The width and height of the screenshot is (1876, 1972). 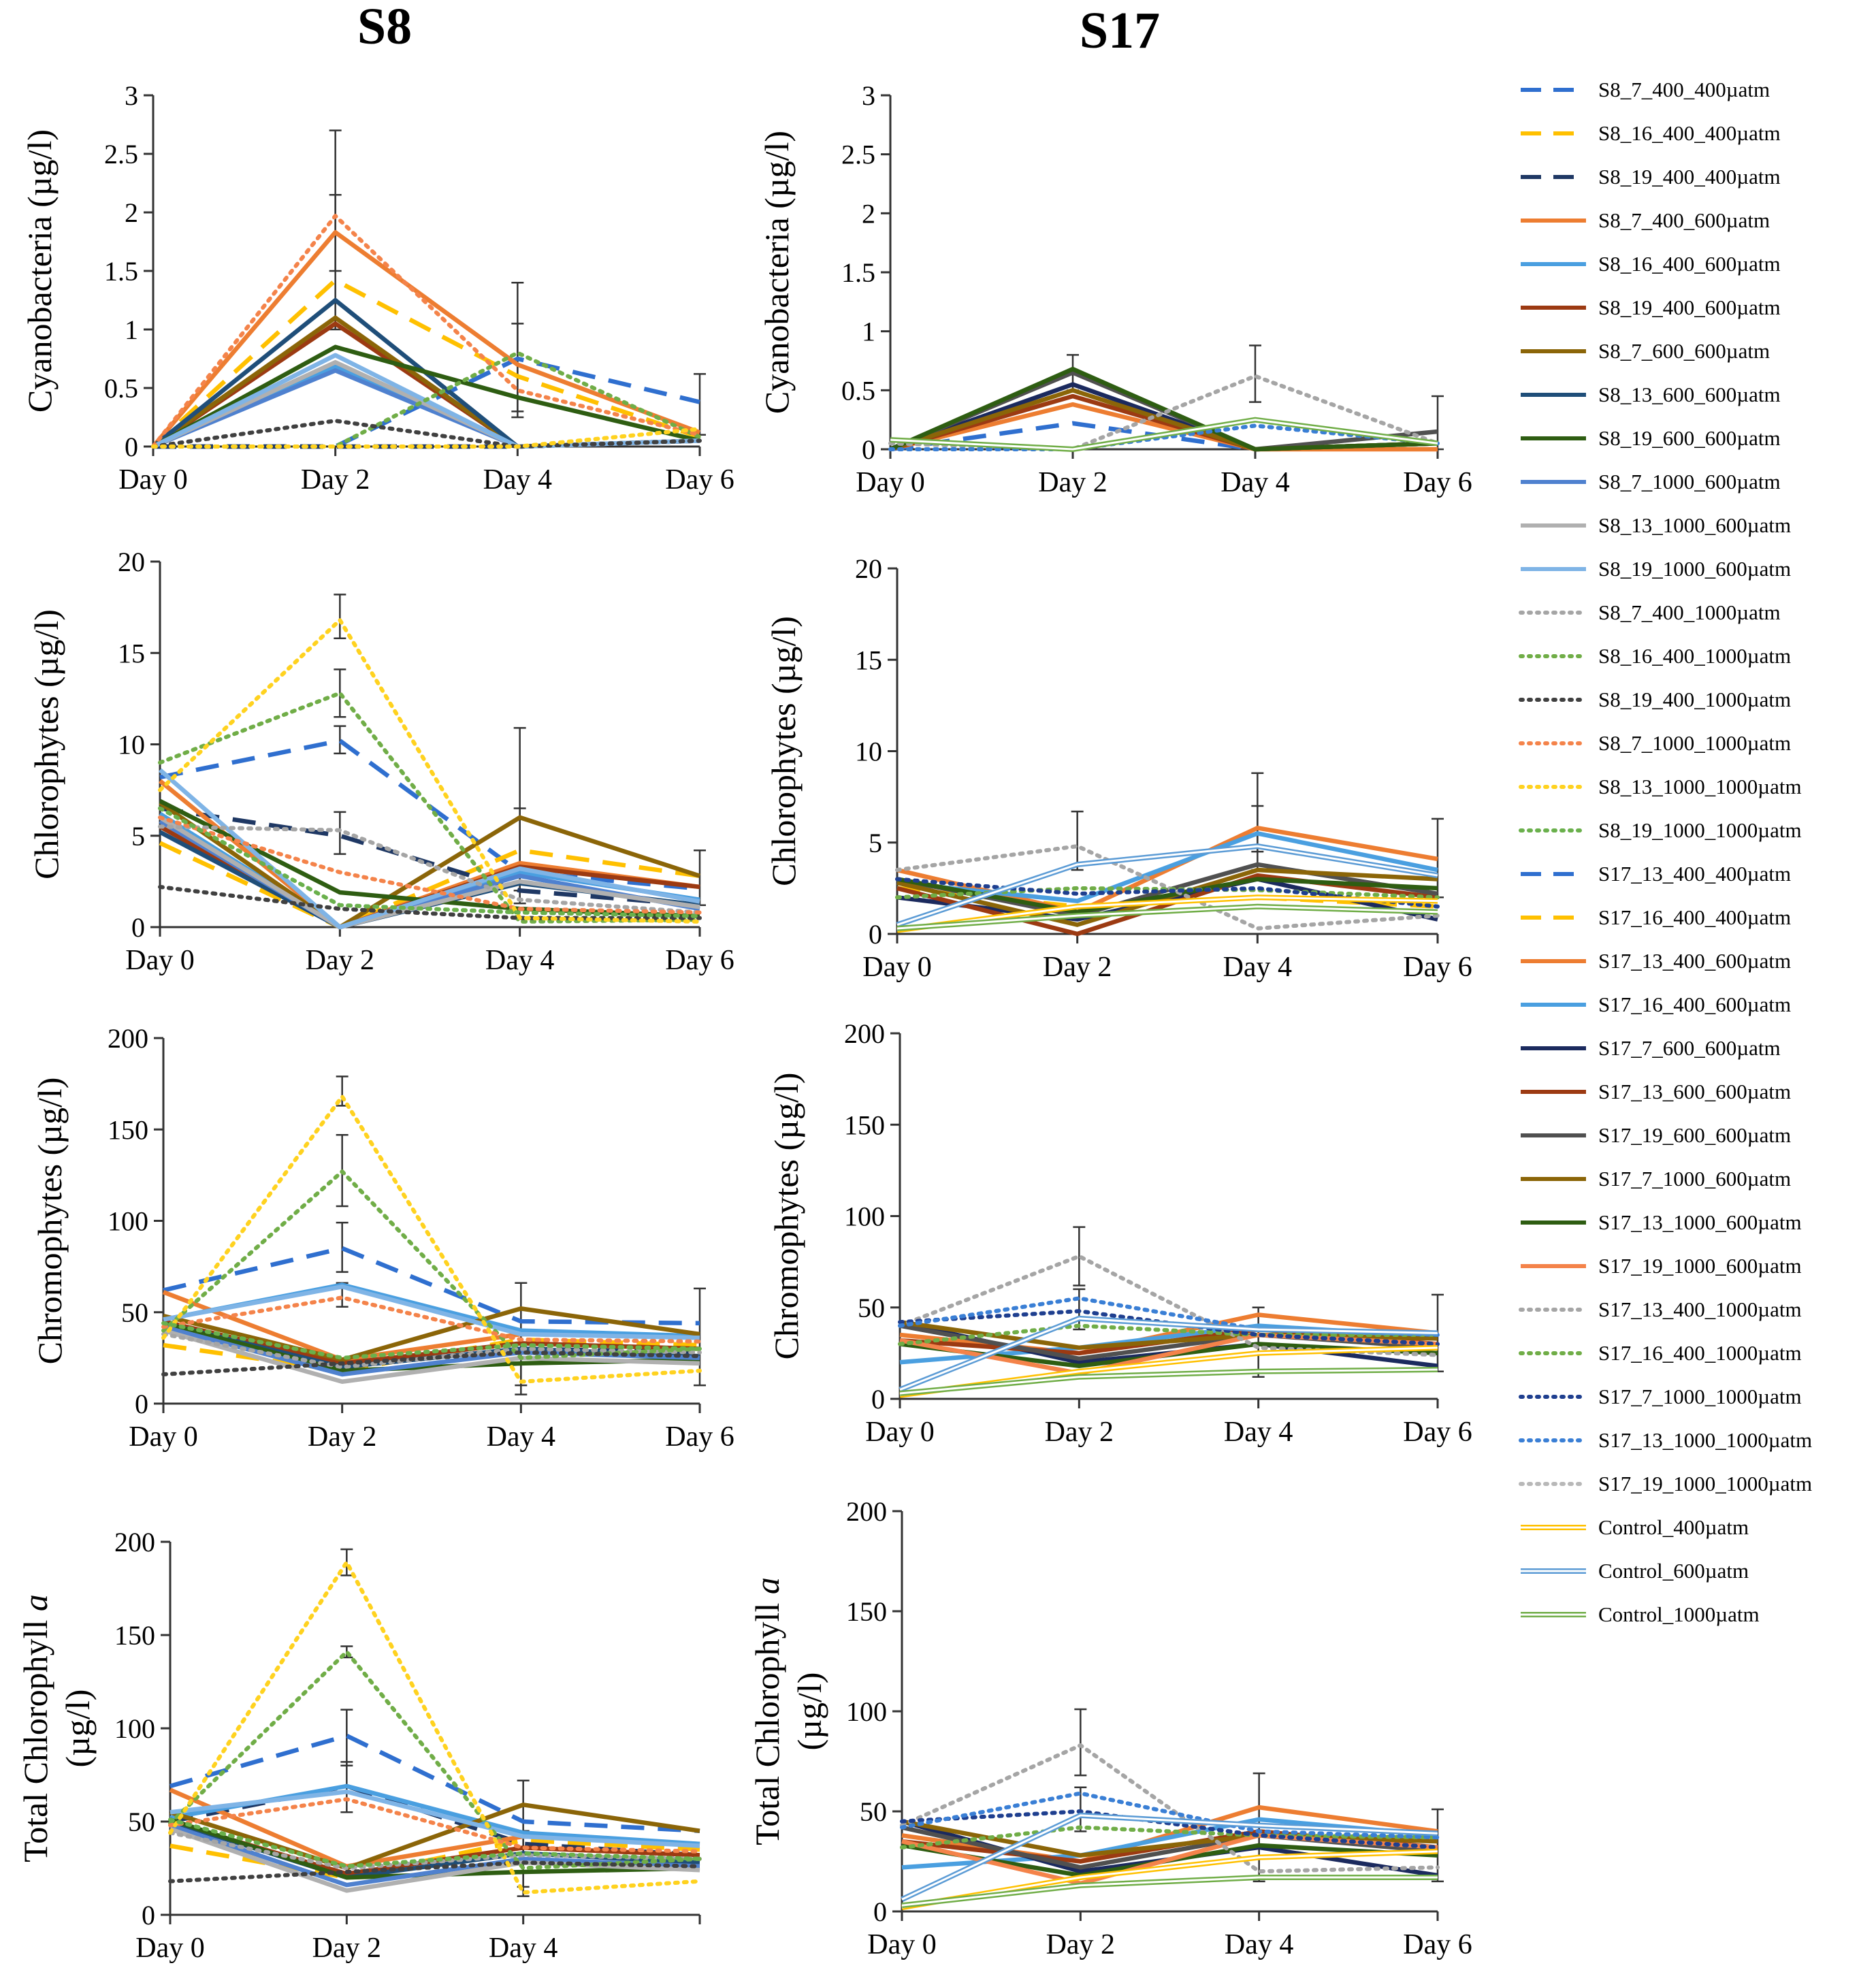 I want to click on y-axis-label: Cyanobacteria (µg/l), so click(x=40, y=271).